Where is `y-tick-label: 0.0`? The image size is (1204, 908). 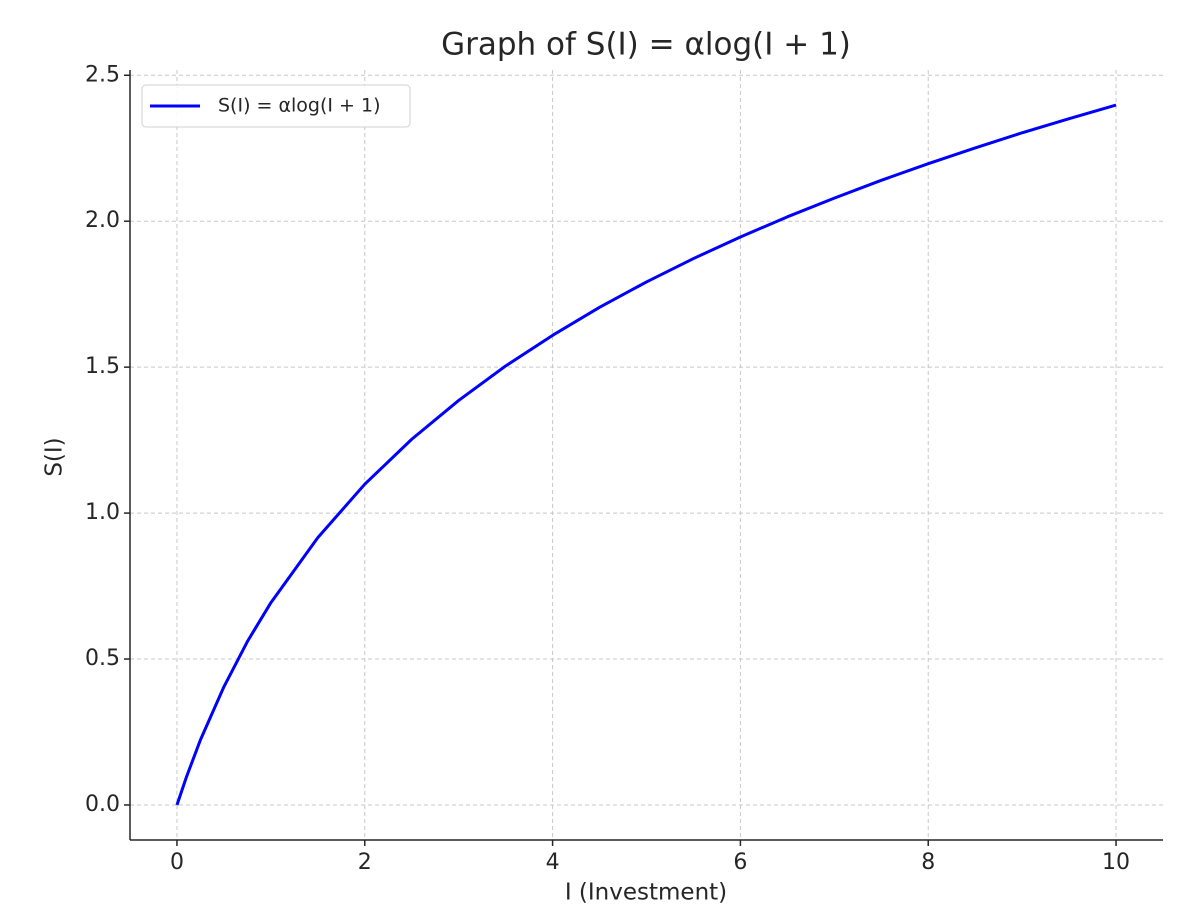
y-tick-label: 0.0 is located at coordinates (102, 804).